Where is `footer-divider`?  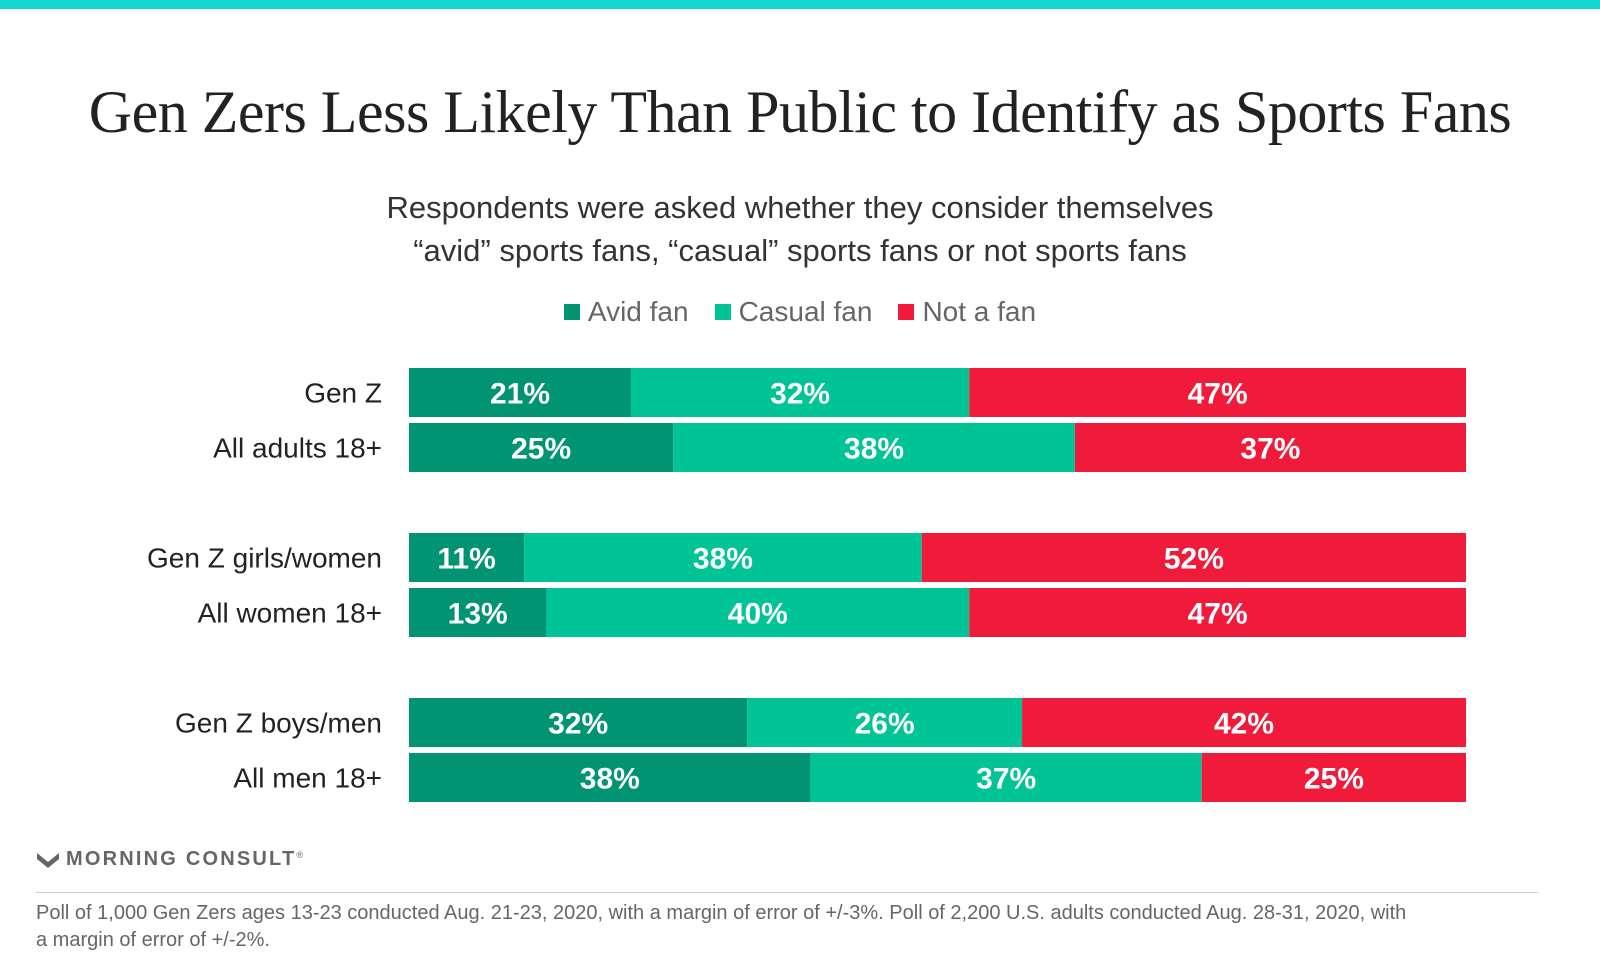 footer-divider is located at coordinates (787, 892).